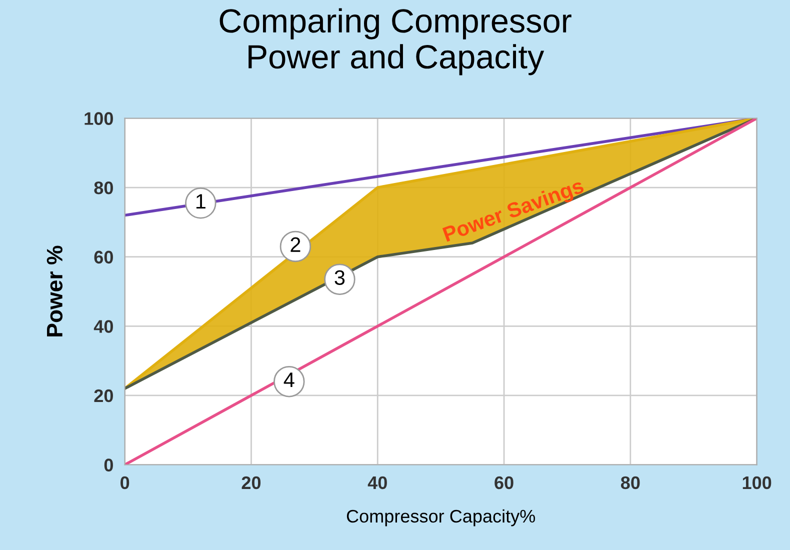  Describe the element at coordinates (339, 277) in the screenshot. I see `annotation: 3` at that location.